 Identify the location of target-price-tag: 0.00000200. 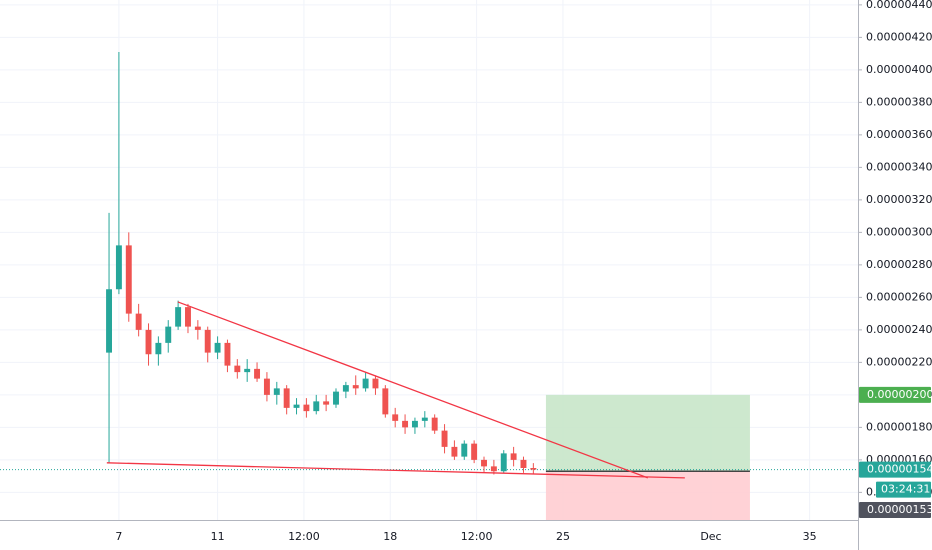
(899, 394).